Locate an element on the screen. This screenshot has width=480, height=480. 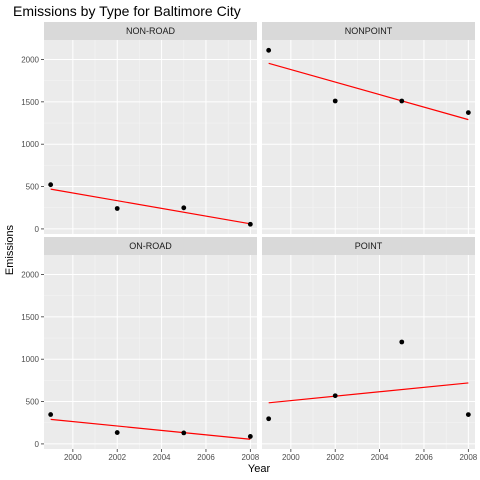
chart-title: Emissions by Type for Baltimore City is located at coordinates (127, 11).